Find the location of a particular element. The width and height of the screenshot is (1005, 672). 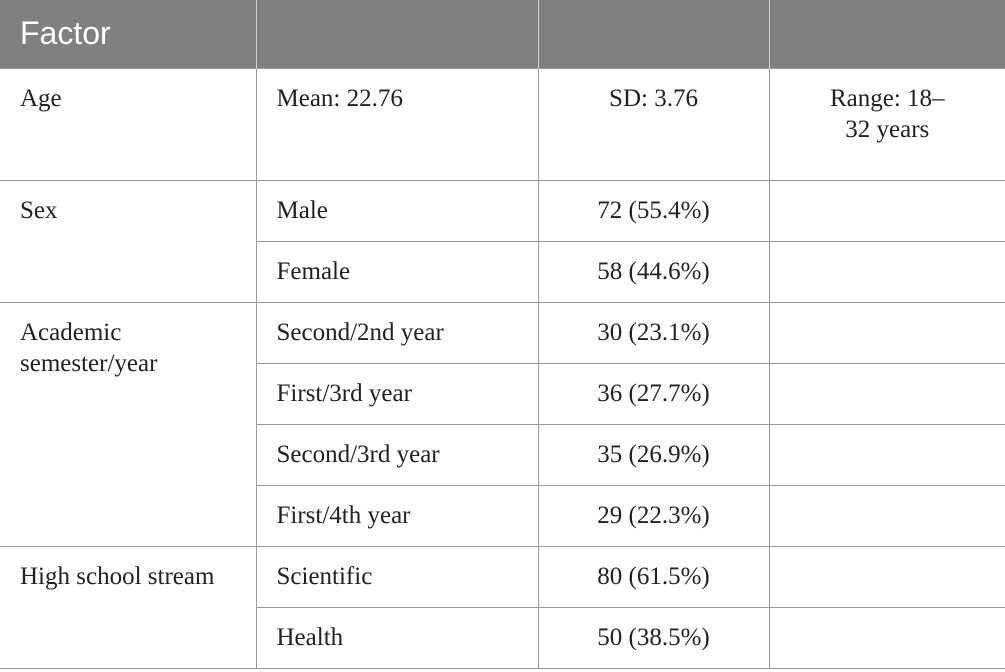

table-row-academic-4: First/4th year 29 (22.3%) is located at coordinates (502, 515).